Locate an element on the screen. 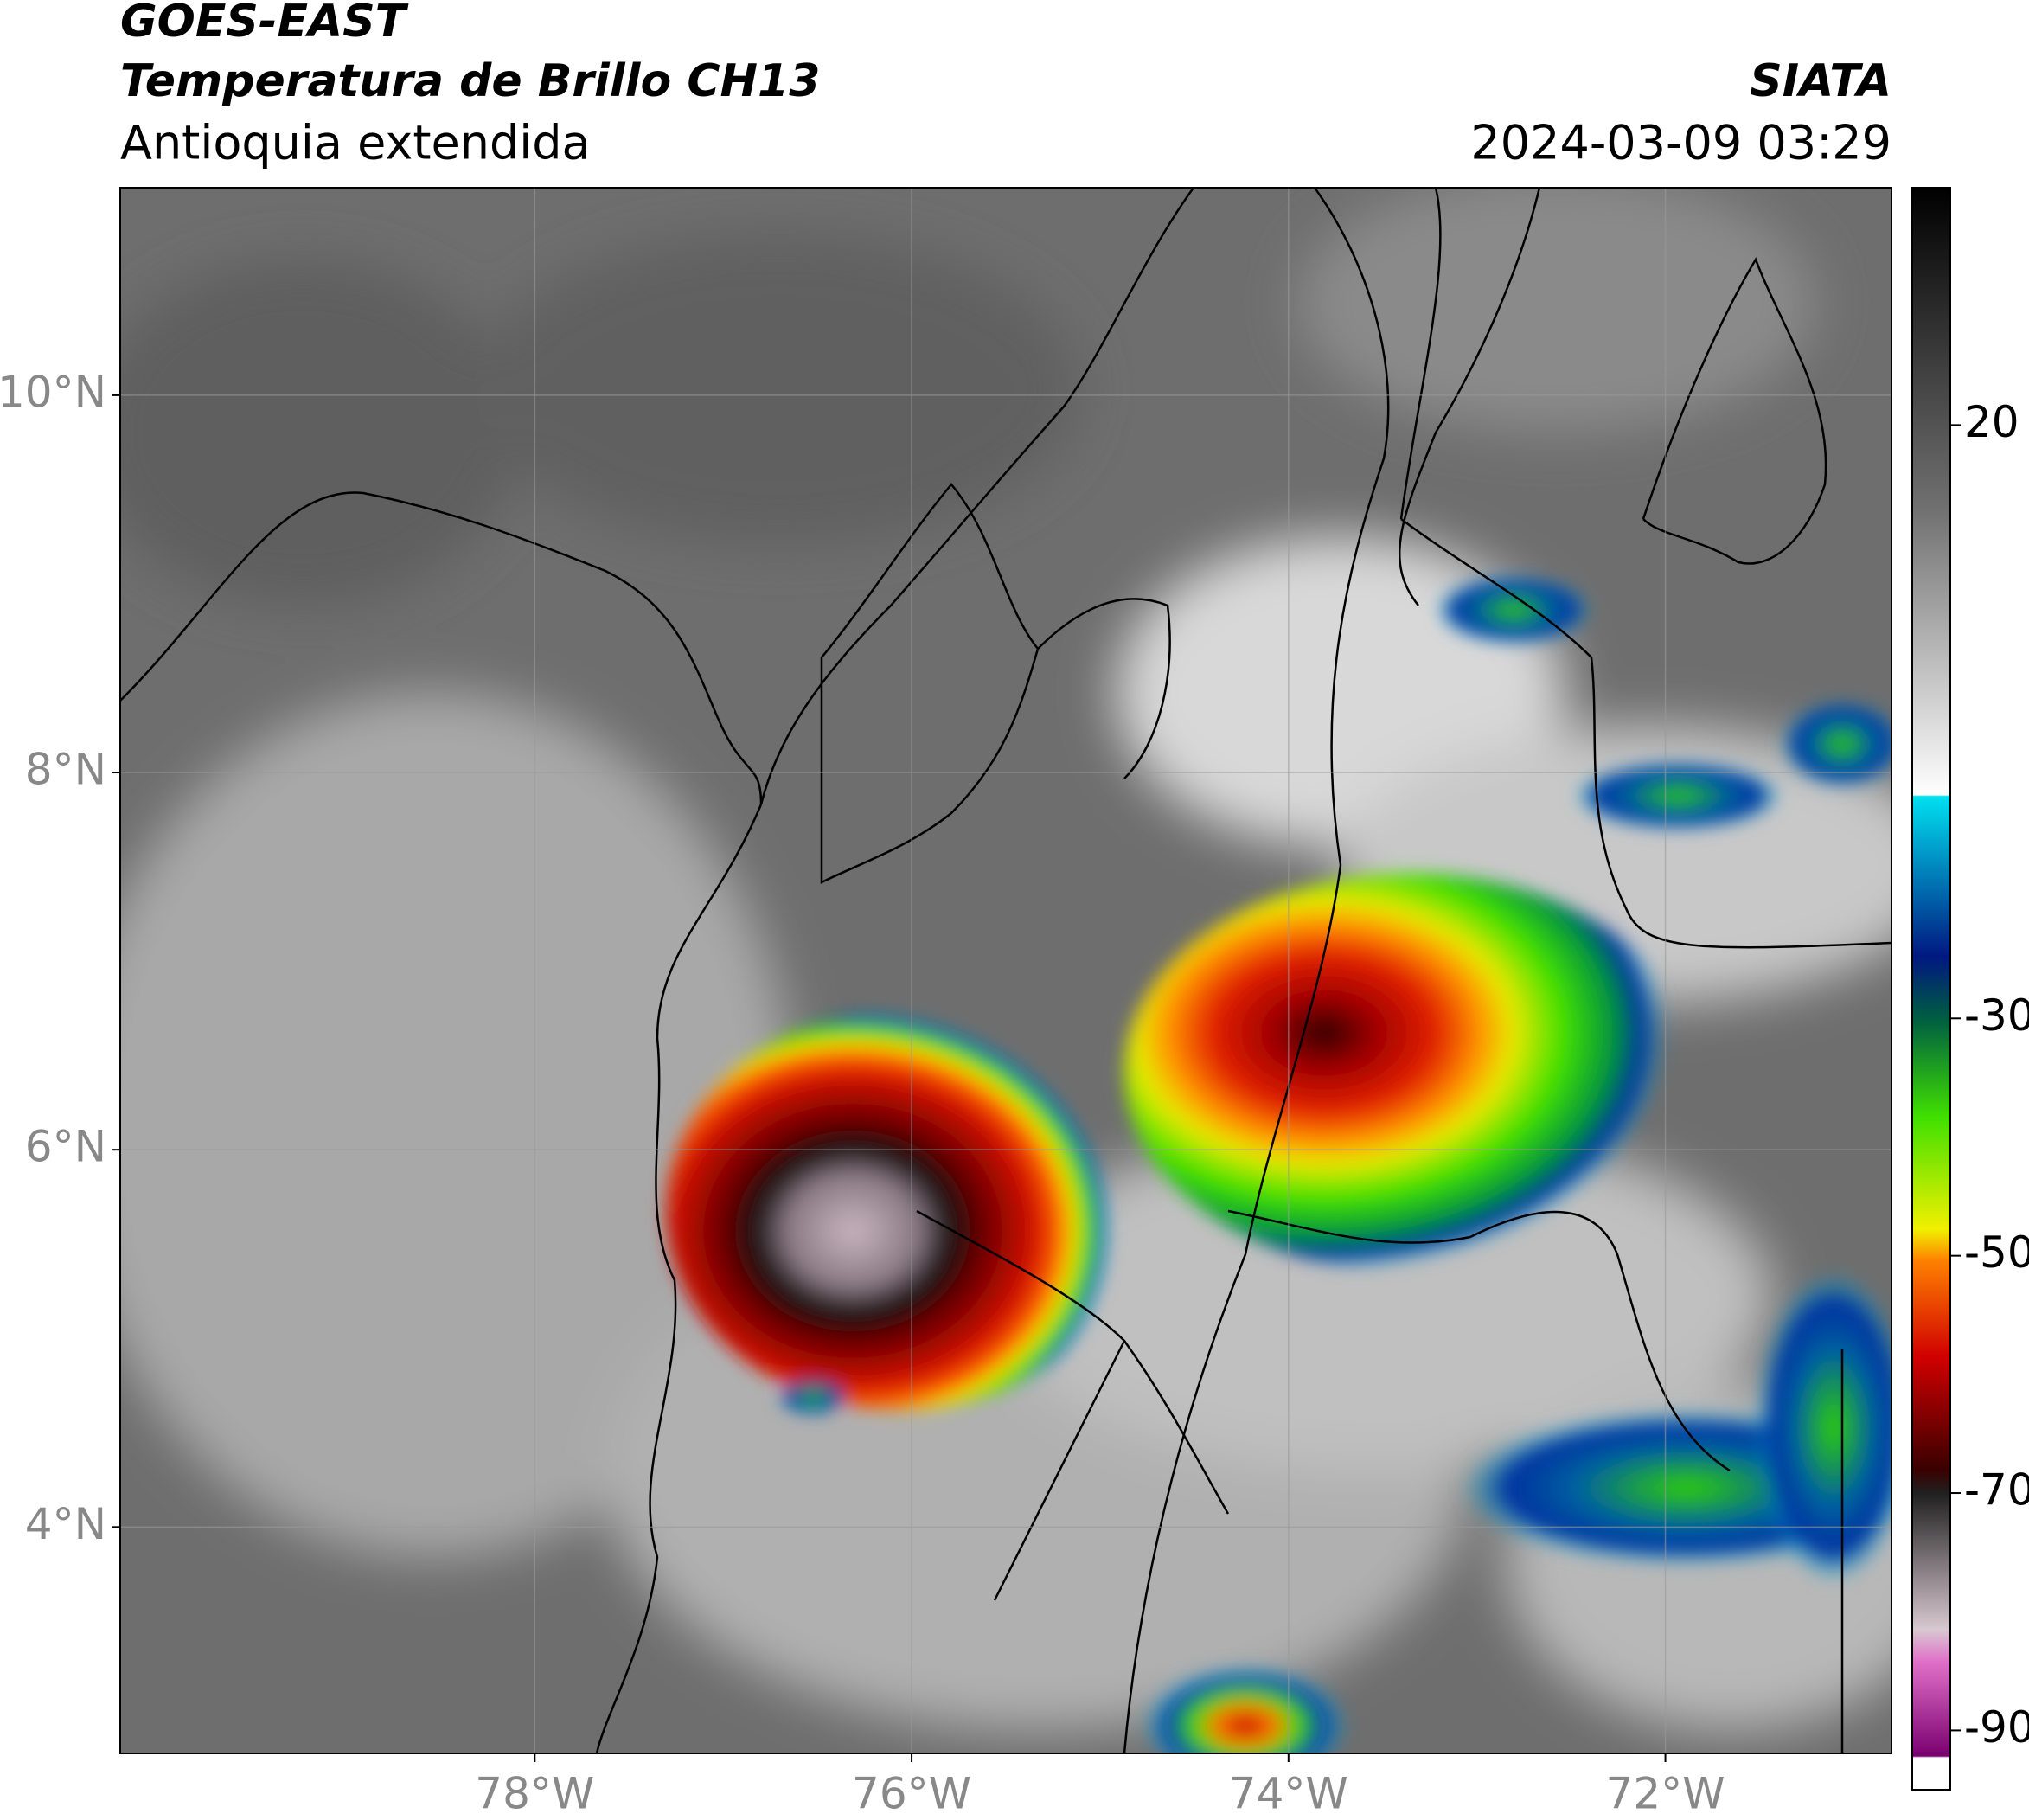  region: Antioquia extendida is located at coordinates (355, 143).